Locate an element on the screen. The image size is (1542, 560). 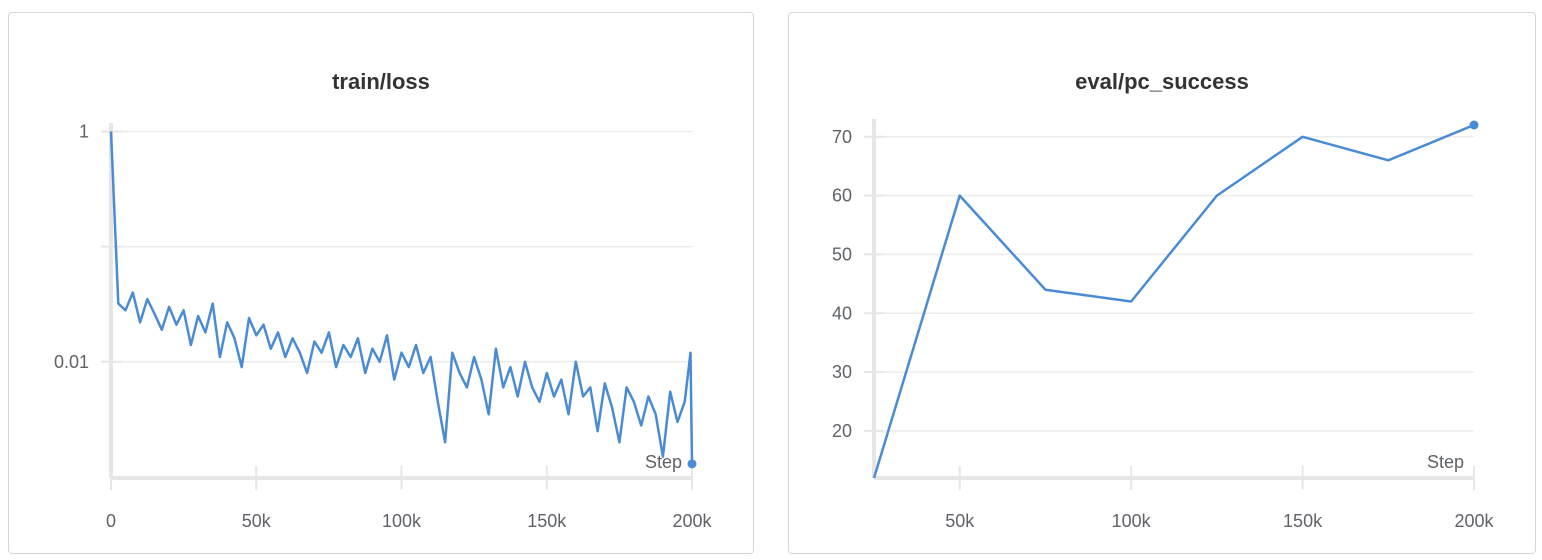
y-tick-label: 60 is located at coordinates (842, 196).